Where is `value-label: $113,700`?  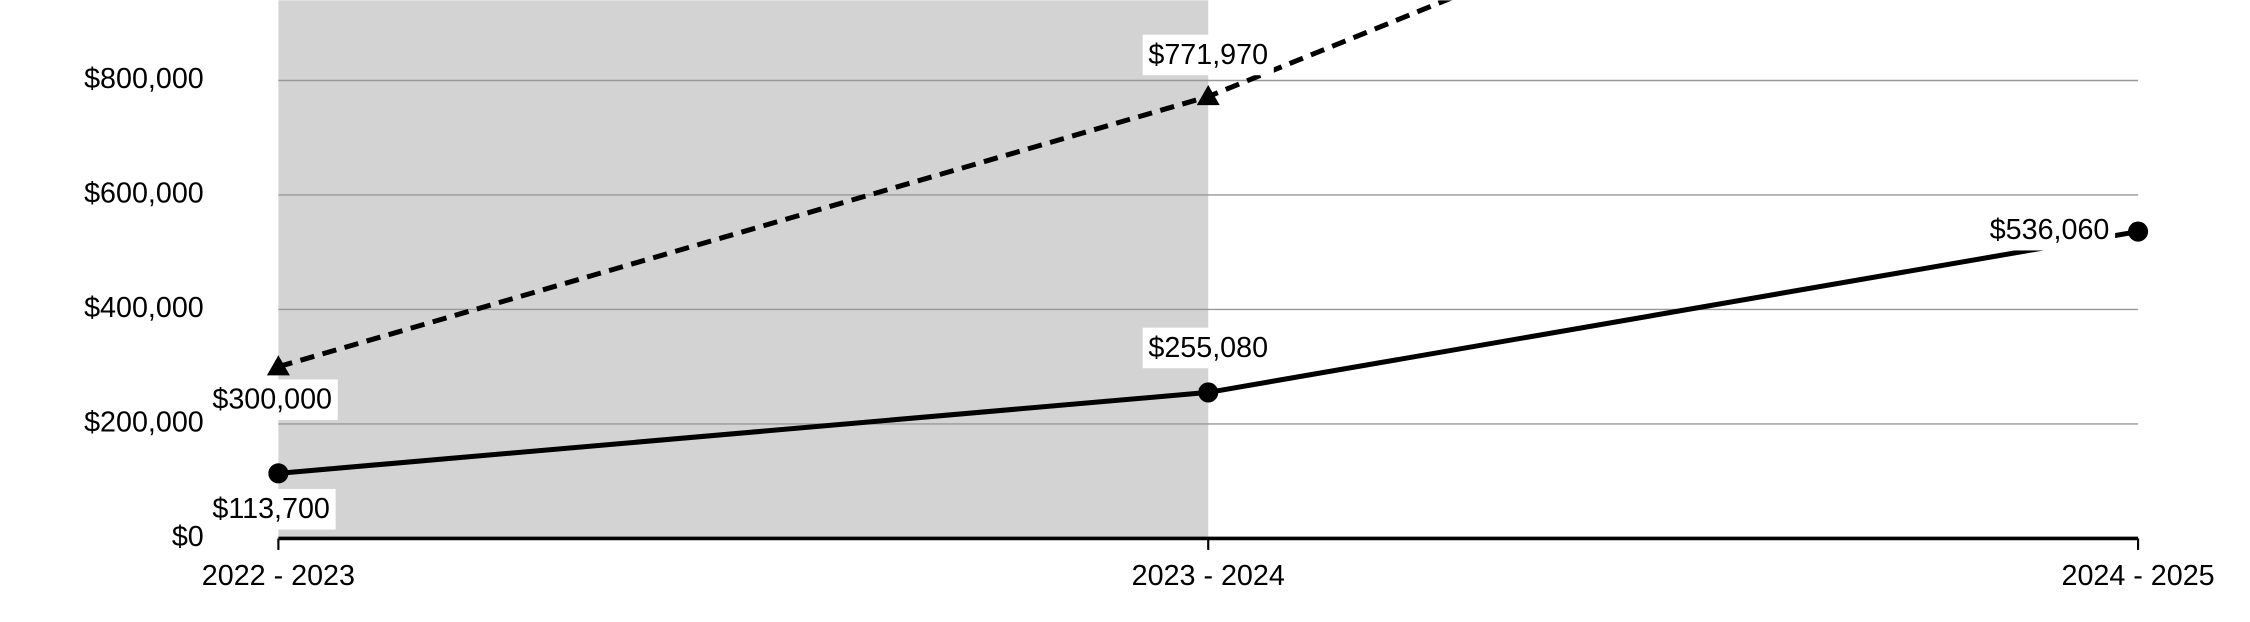 value-label: $113,700 is located at coordinates (271, 509).